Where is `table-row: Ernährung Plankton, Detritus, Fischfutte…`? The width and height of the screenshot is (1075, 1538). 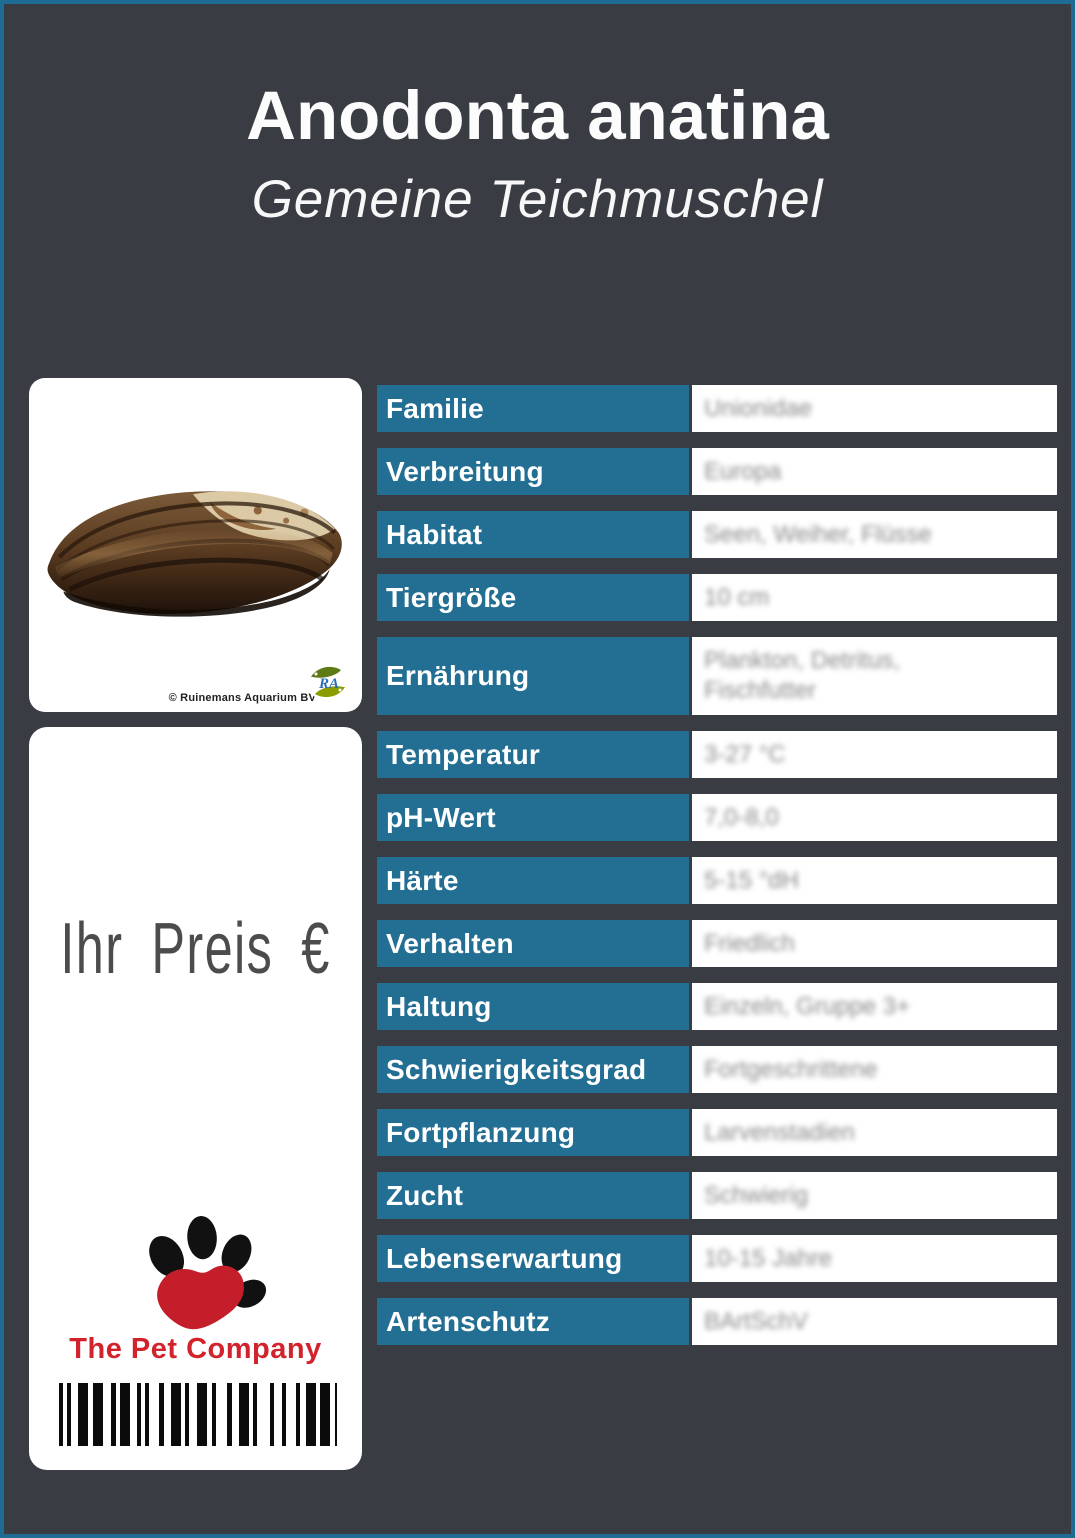
table-row: Ernährung Plankton, Detritus, Fischfutte… is located at coordinates (717, 676).